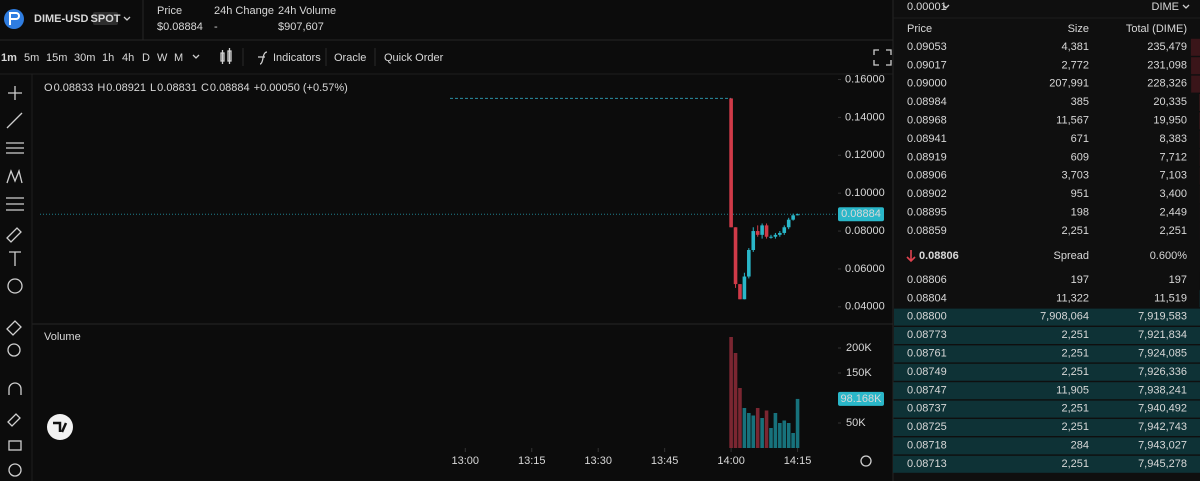  Describe the element at coordinates (927, 157) in the screenshot. I see `price: 0.08919` at that location.